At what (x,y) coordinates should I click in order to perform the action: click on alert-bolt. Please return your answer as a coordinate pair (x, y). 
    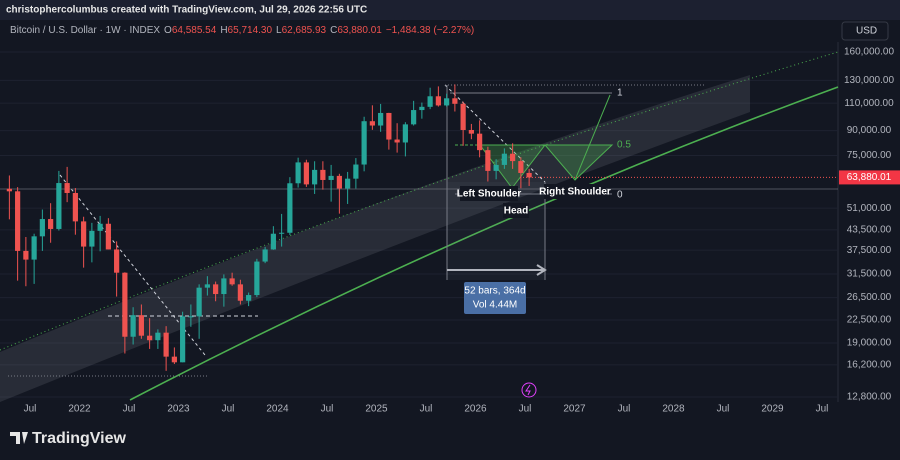
    Looking at the image, I should click on (528, 390).